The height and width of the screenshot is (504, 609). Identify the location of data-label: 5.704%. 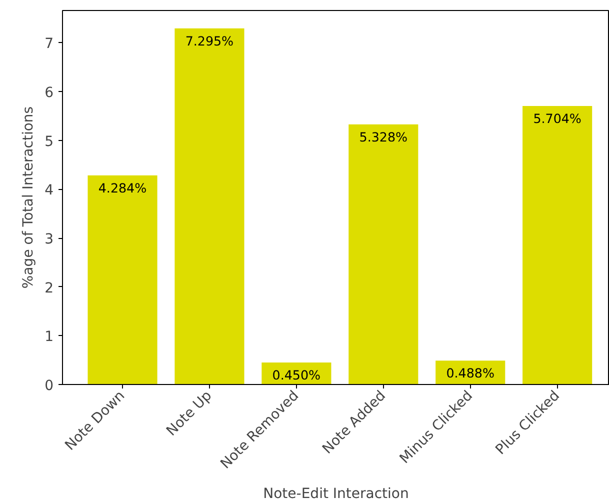
(557, 118).